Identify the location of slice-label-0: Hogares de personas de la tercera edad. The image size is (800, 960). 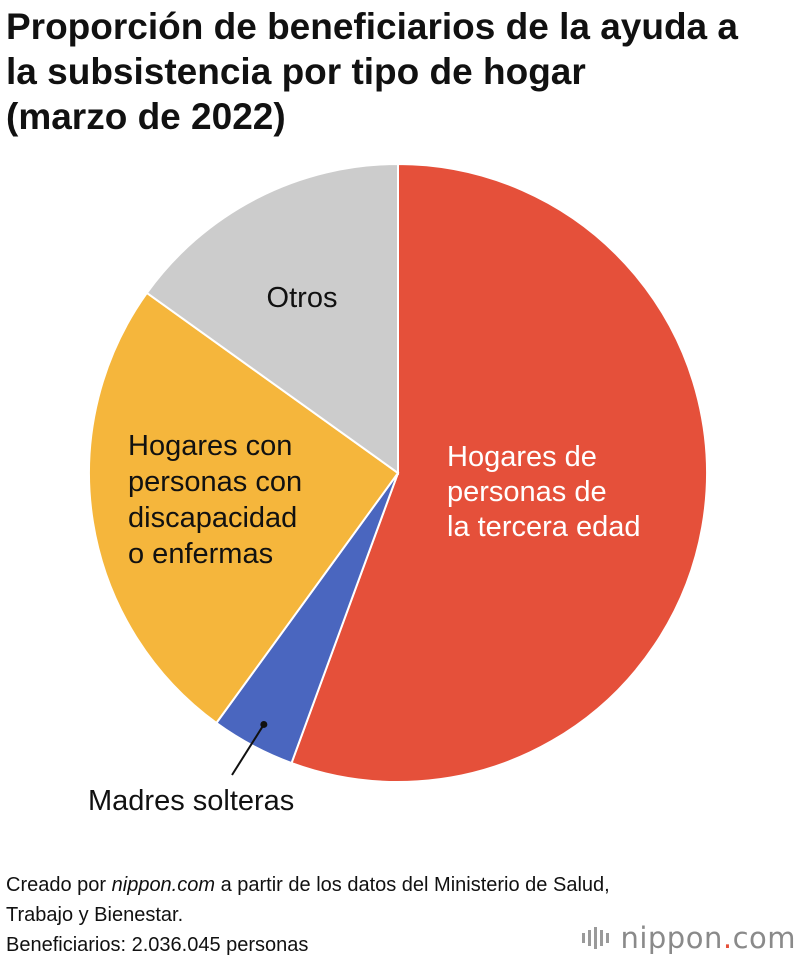
(543, 492).